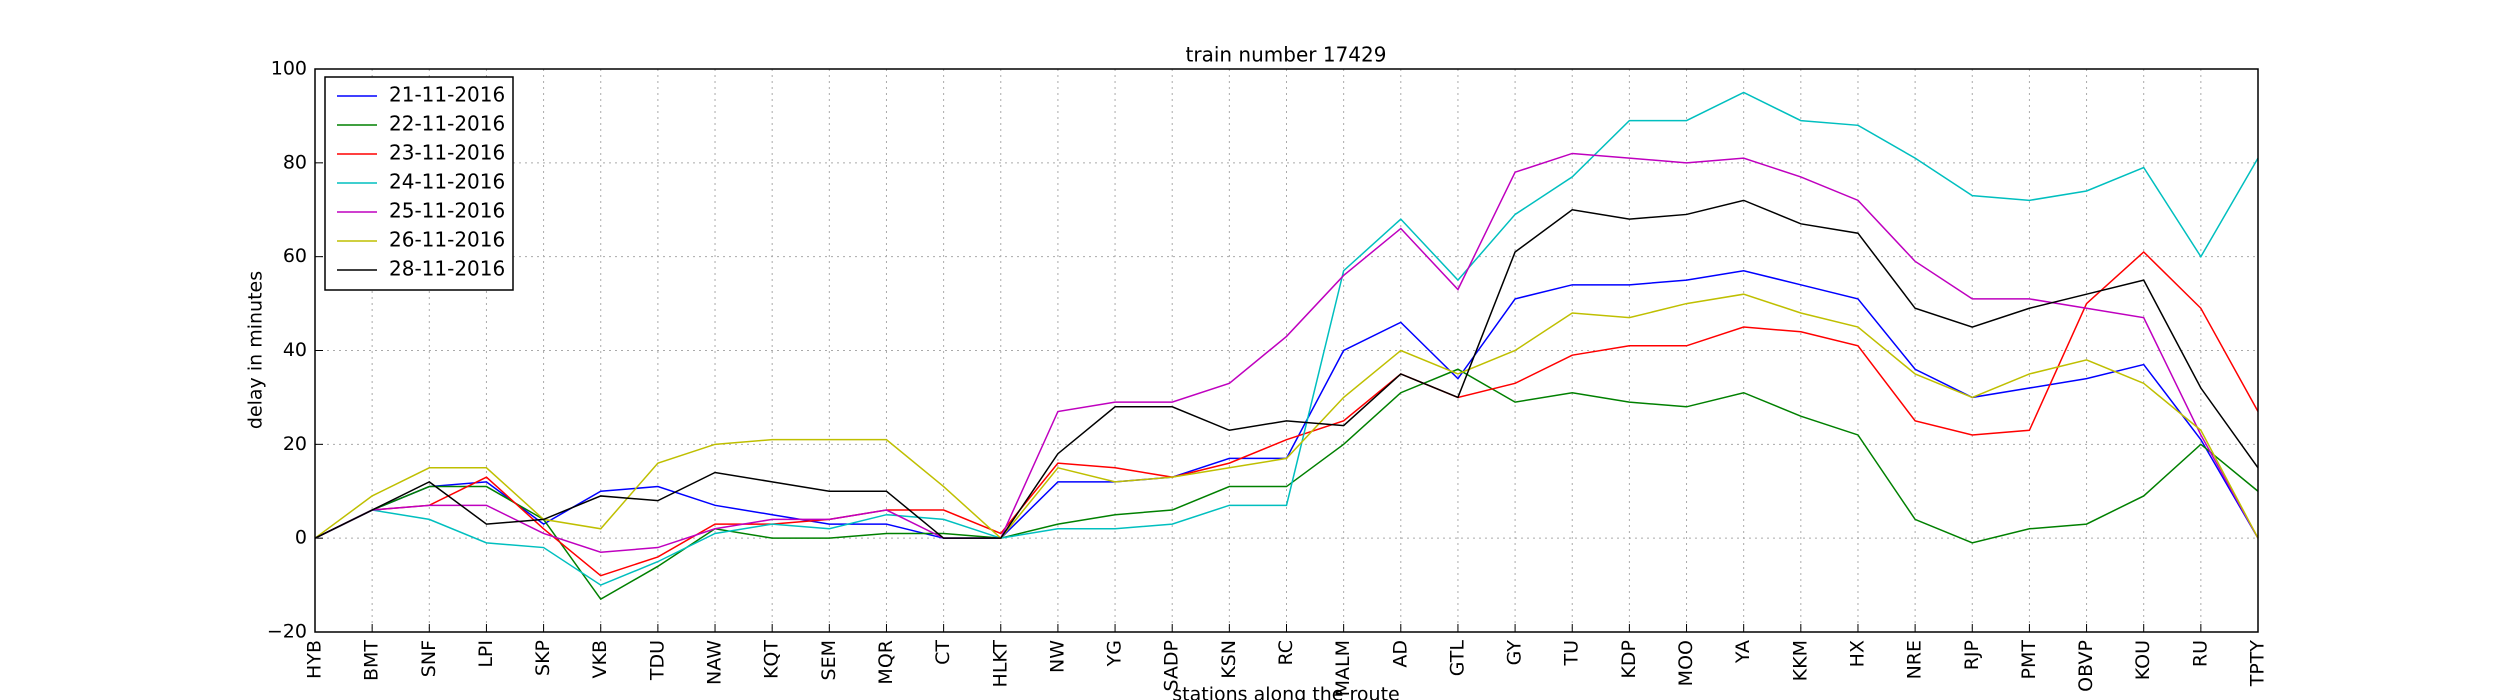 This screenshot has height=700, width=2500. What do you see at coordinates (772, 659) in the screenshot?
I see `x-tick-label: KQT` at bounding box center [772, 659].